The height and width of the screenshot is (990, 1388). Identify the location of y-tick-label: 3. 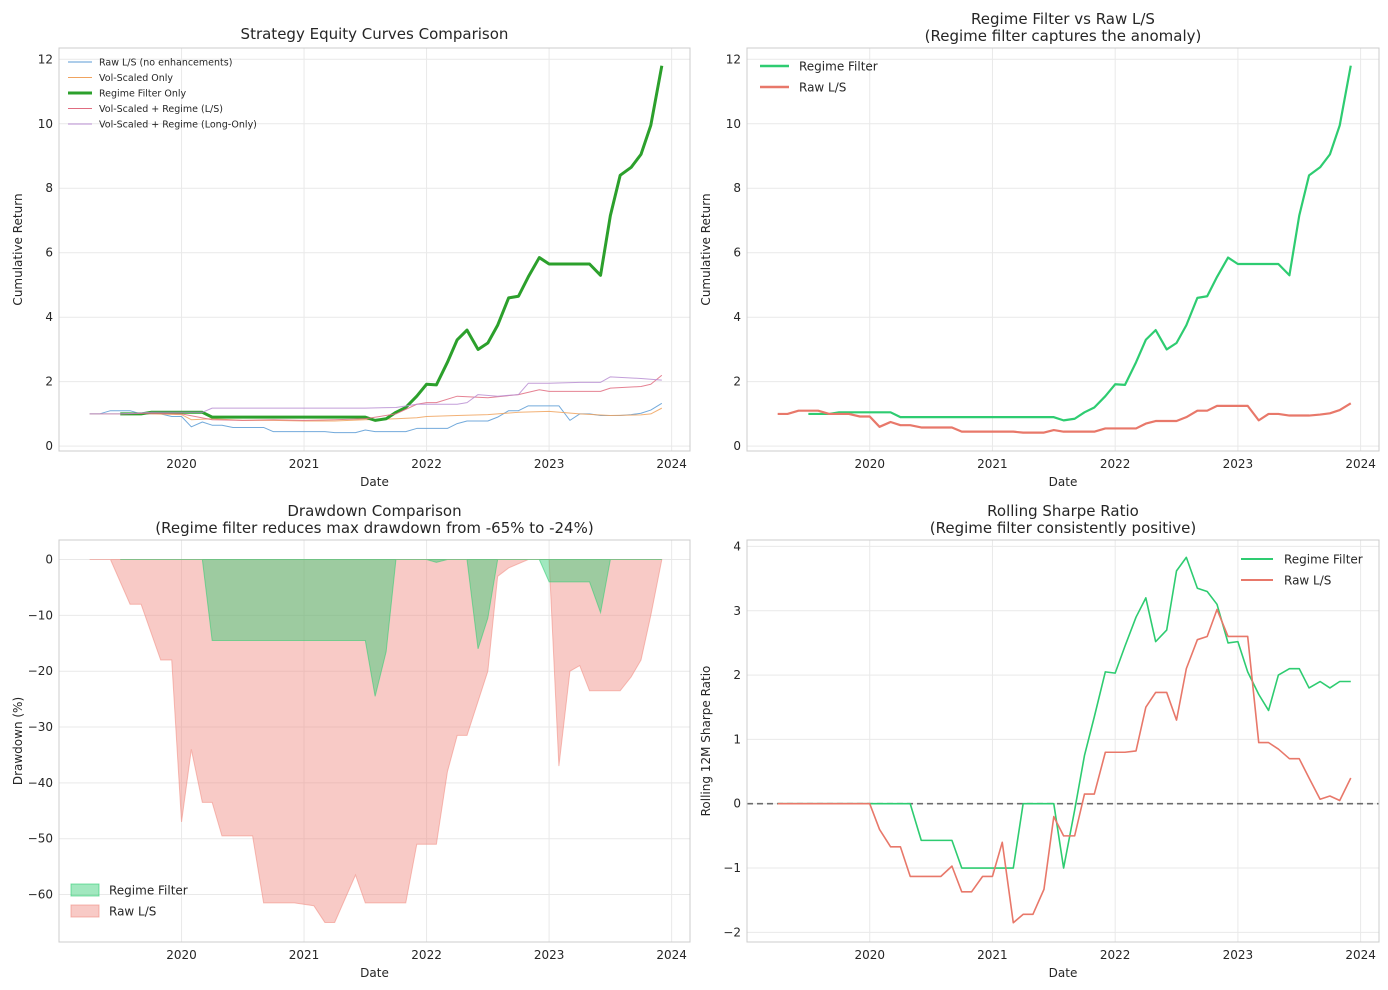
(737, 611).